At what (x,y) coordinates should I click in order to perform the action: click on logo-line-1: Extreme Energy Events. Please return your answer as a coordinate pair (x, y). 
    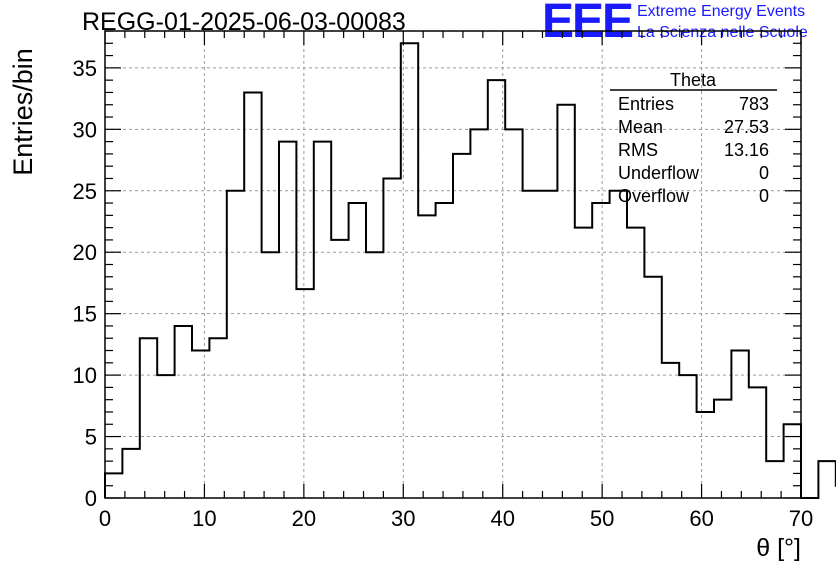
    Looking at the image, I should click on (721, 11).